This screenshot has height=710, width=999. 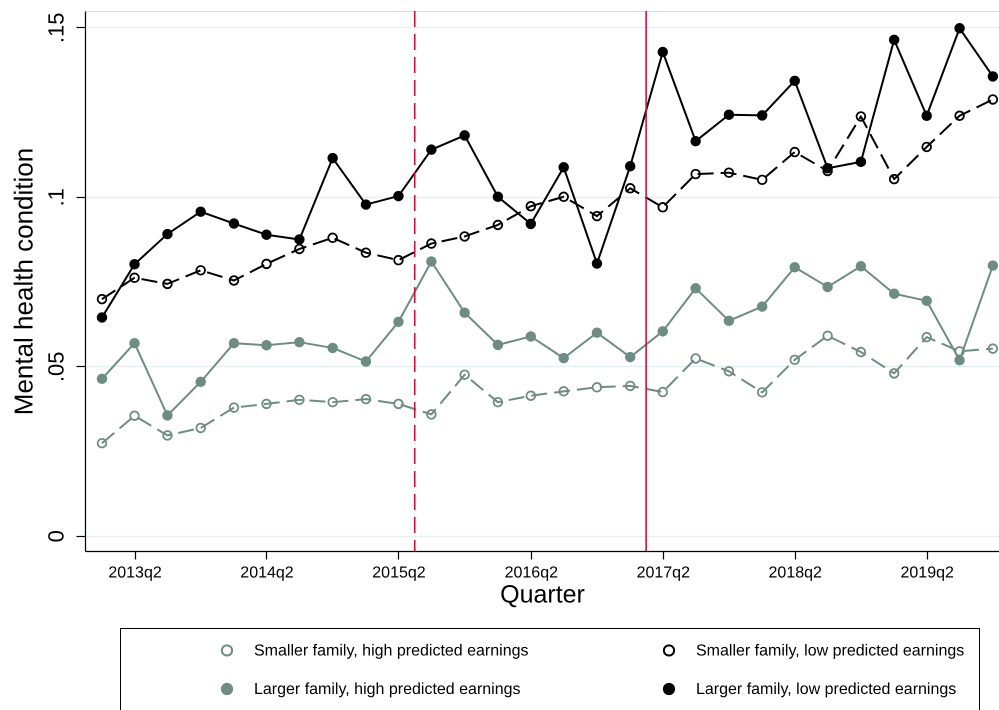 I want to click on y-tick-label: .15, so click(x=56, y=28).